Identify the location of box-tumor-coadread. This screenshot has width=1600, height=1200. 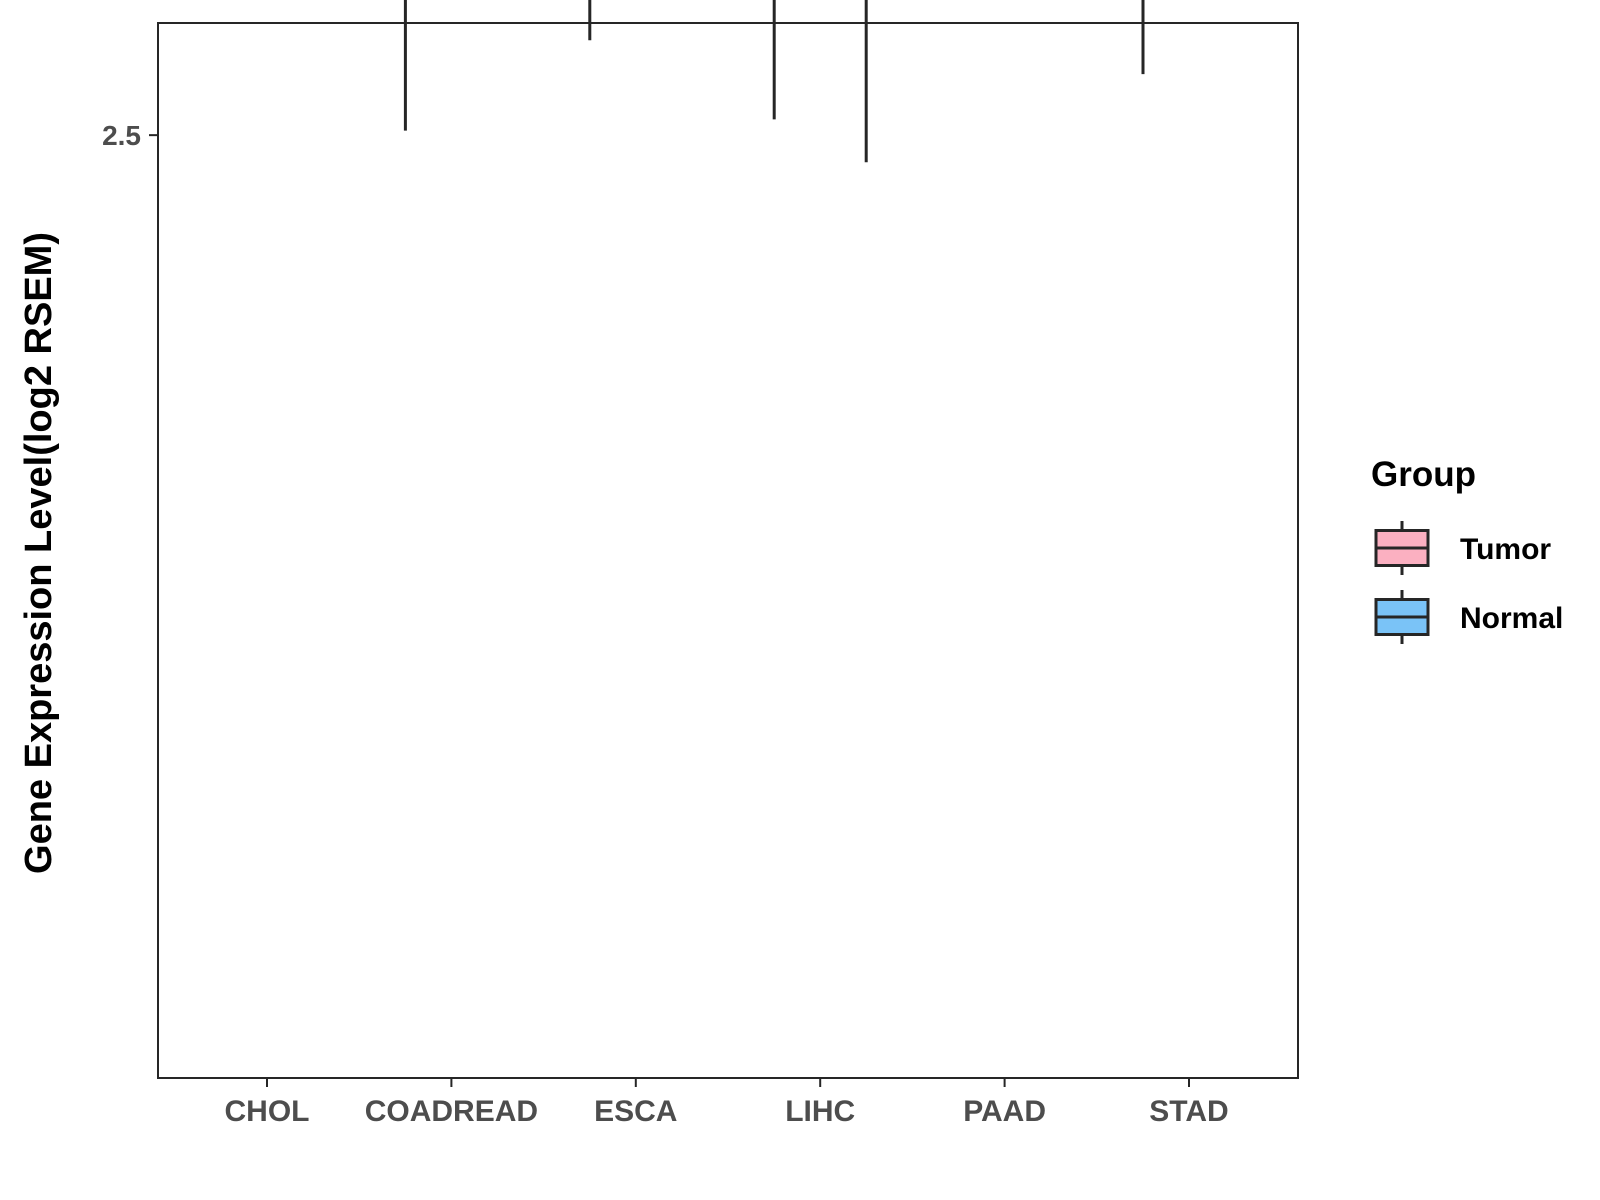
(405, 65).